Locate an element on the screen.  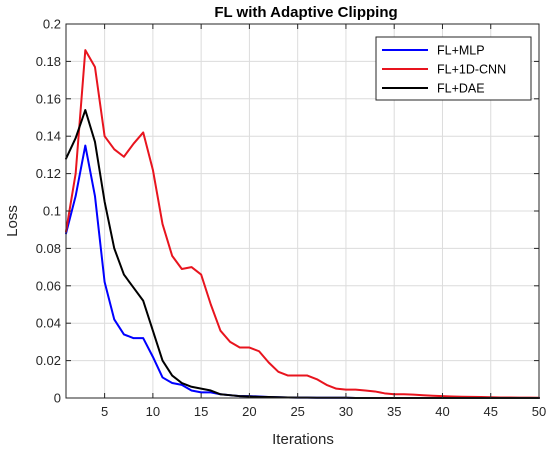
chart-title: FL with Adaptive Clipping is located at coordinates (305, 12).